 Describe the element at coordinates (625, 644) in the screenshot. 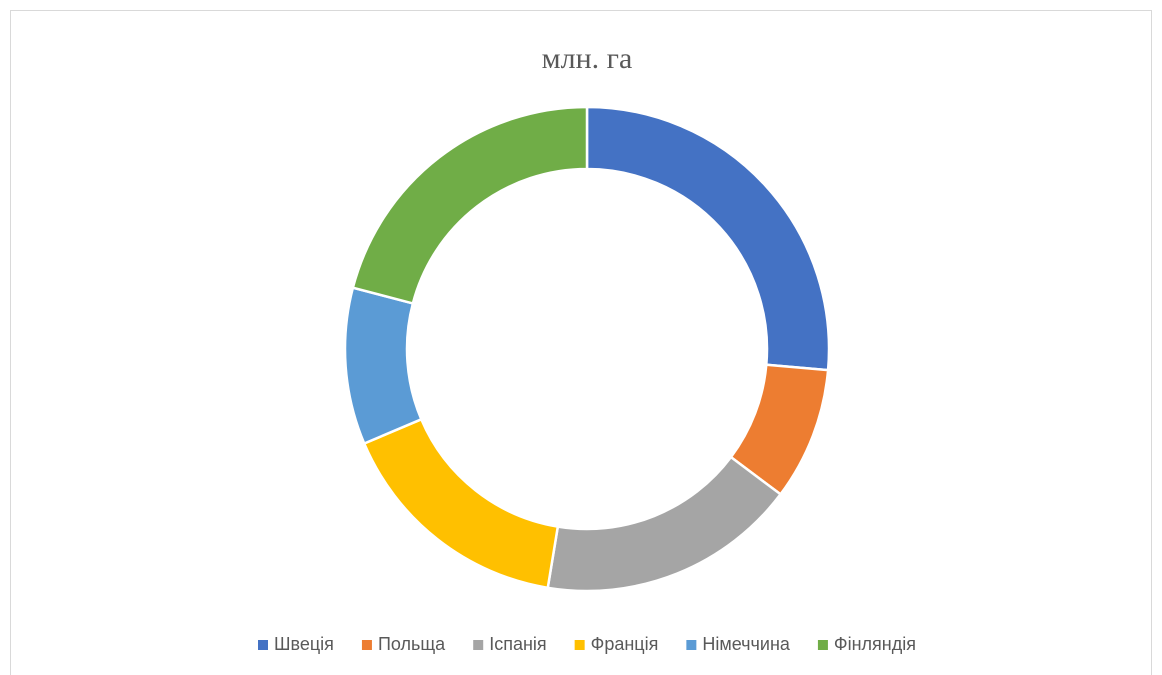

I see `legend-label: Франція` at that location.